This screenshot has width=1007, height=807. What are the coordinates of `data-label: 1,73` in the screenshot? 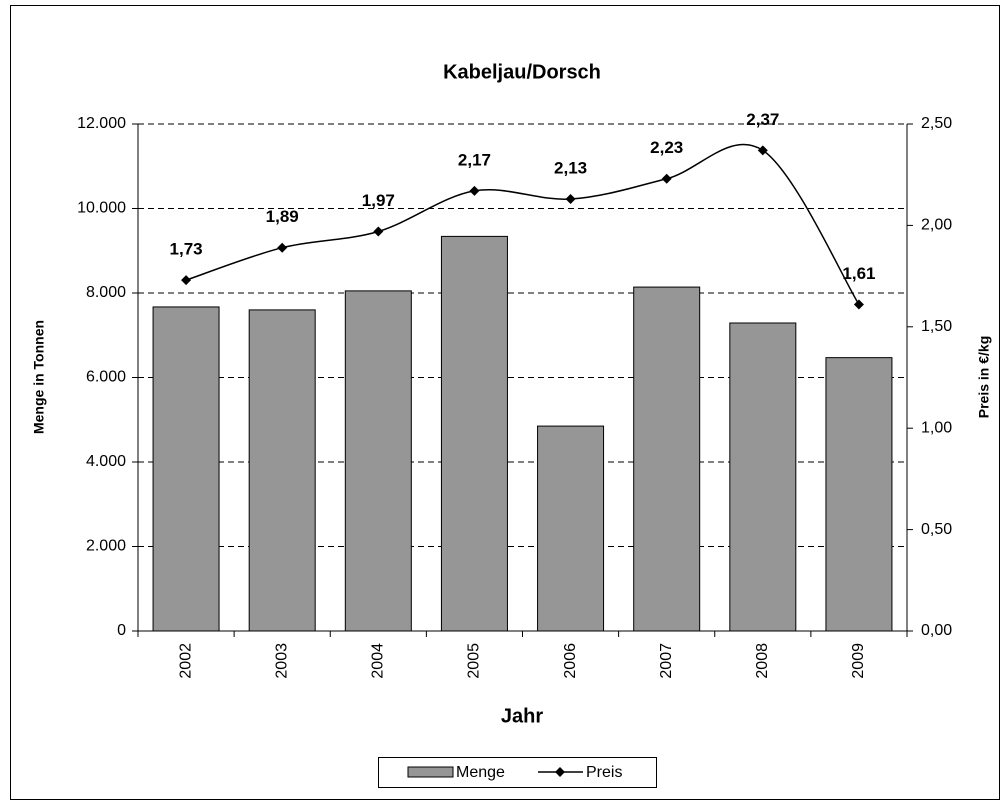 It's located at (186, 249).